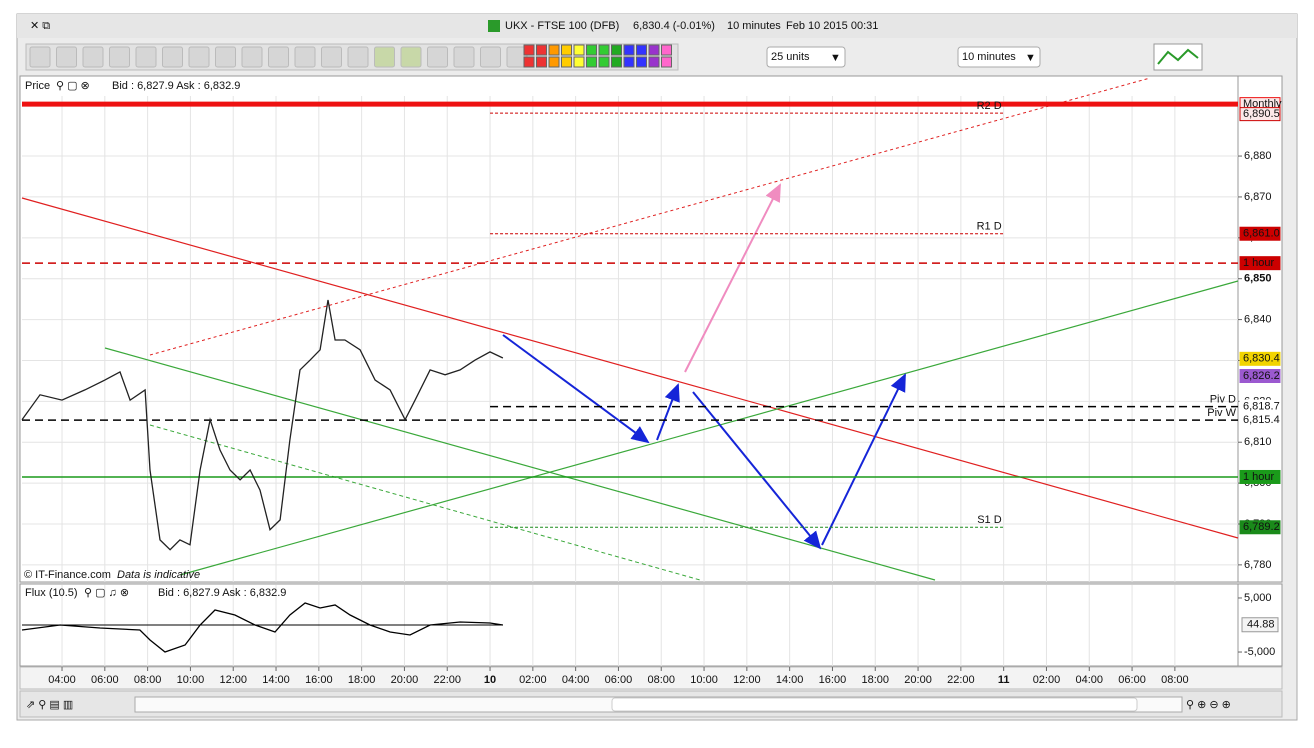  I want to click on level-name: R1 D, so click(989, 227).